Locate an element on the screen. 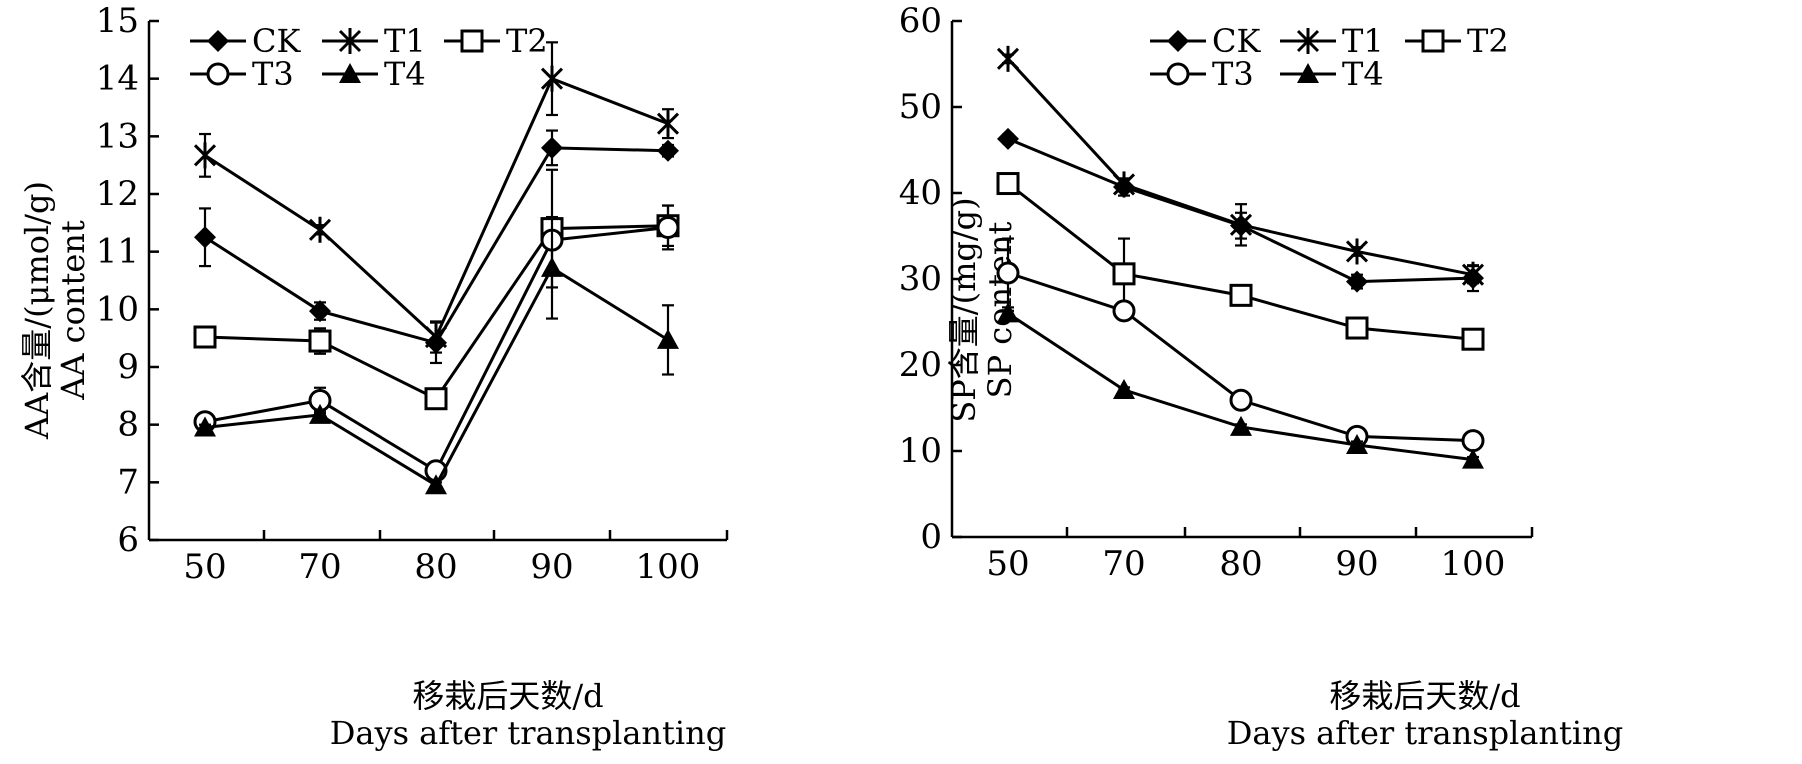  sp-legend-t2: T2 is located at coordinates (1457, 41).